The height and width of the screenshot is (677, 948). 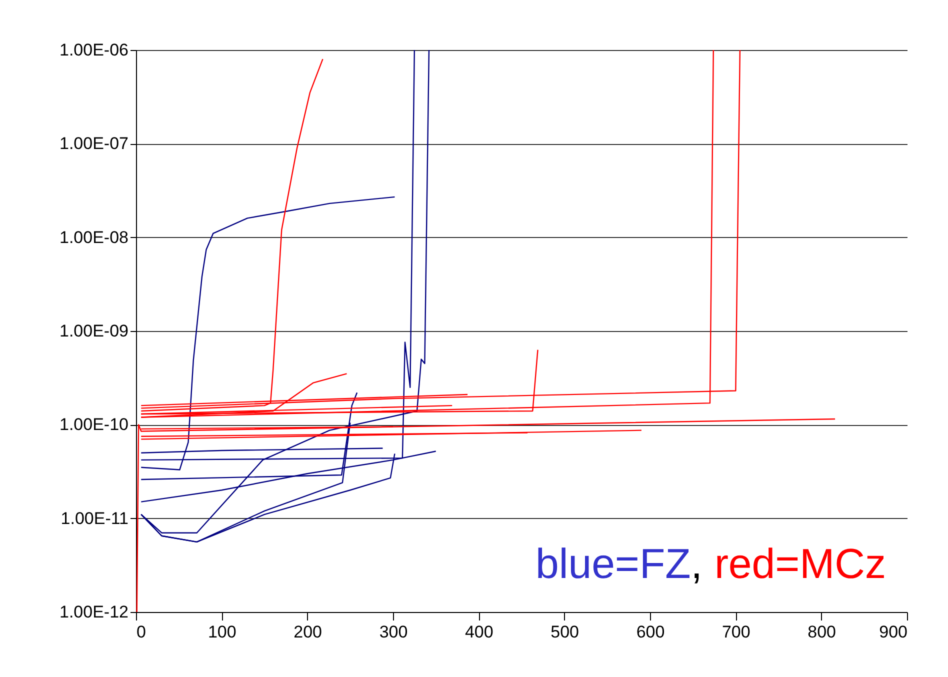 What do you see at coordinates (711, 564) in the screenshot?
I see `note-text: blue=FZ, red=MCz` at bounding box center [711, 564].